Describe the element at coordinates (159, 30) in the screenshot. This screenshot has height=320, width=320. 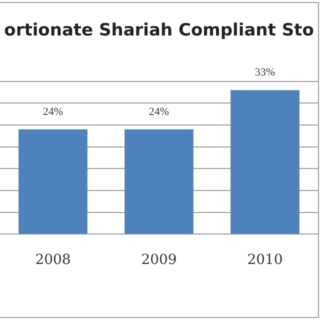
I see `chart-title: ortionate Shariah Compliant Sto` at that location.